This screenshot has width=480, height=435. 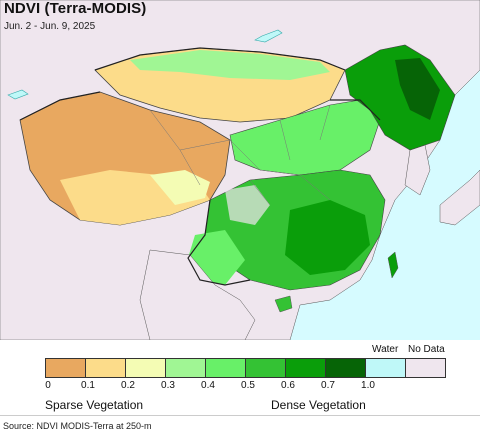 I want to click on legend-tick-0: 0, so click(x=48, y=385).